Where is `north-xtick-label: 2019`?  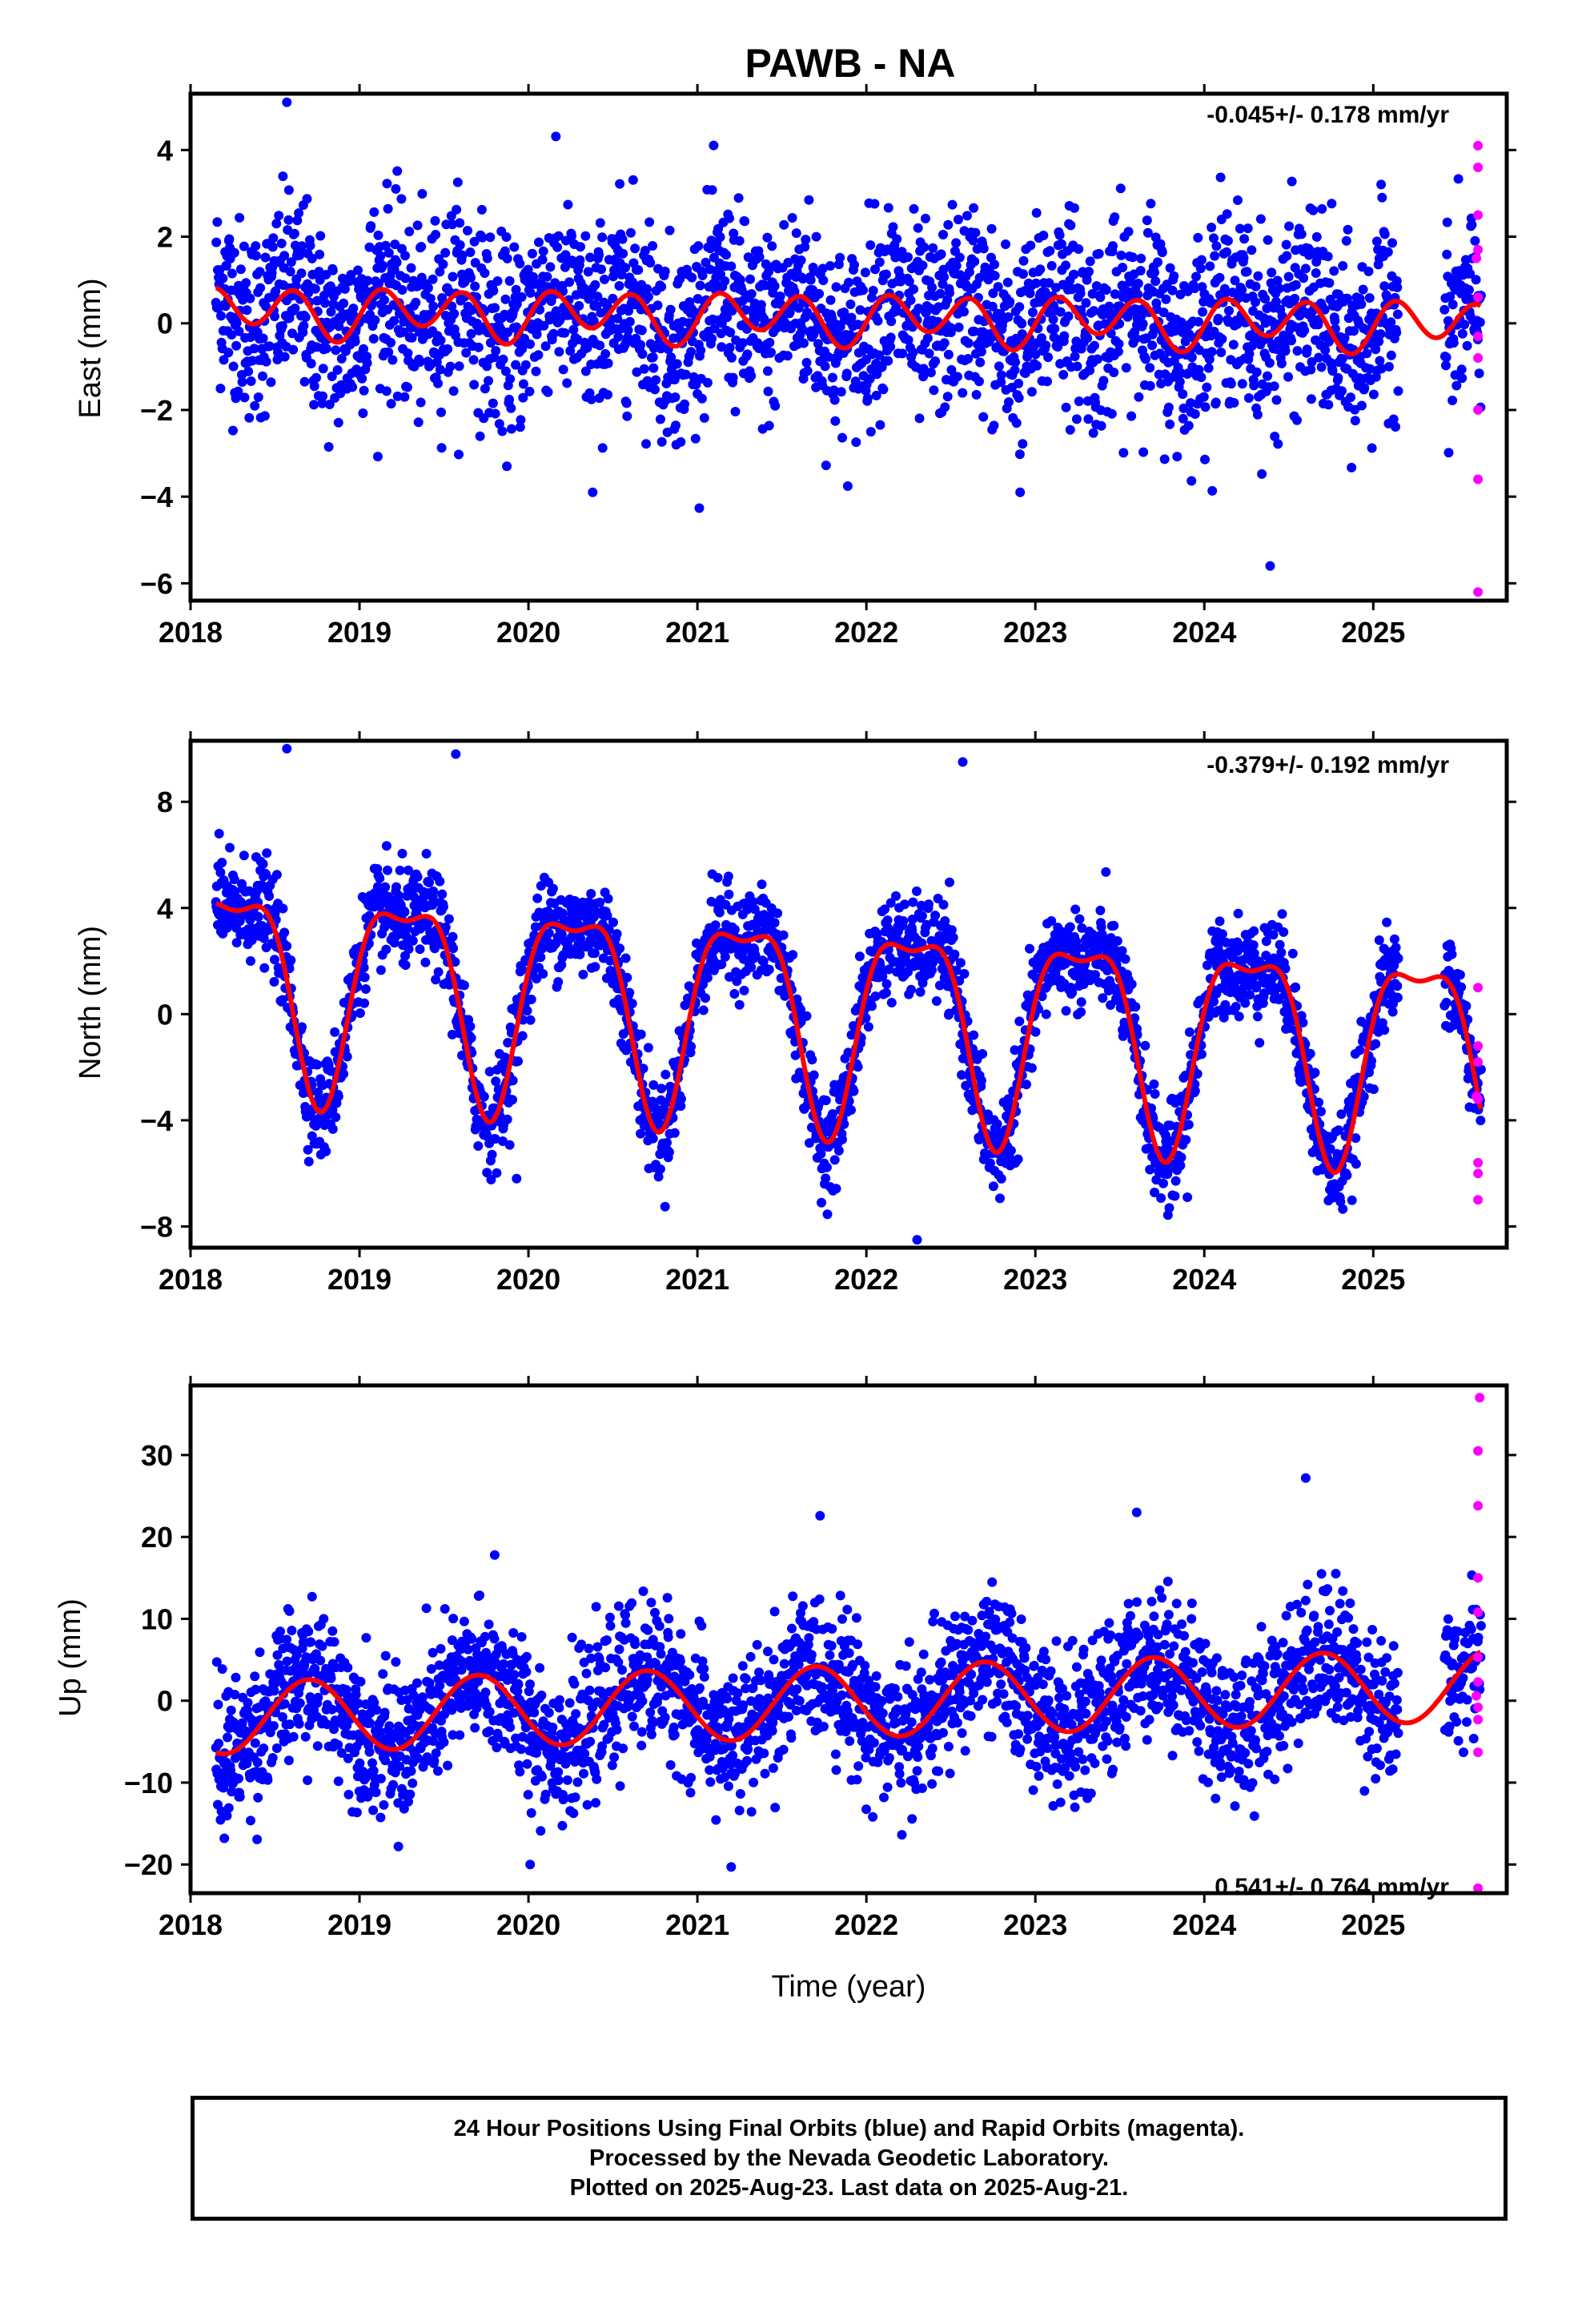
north-xtick-label: 2019 is located at coordinates (359, 1279).